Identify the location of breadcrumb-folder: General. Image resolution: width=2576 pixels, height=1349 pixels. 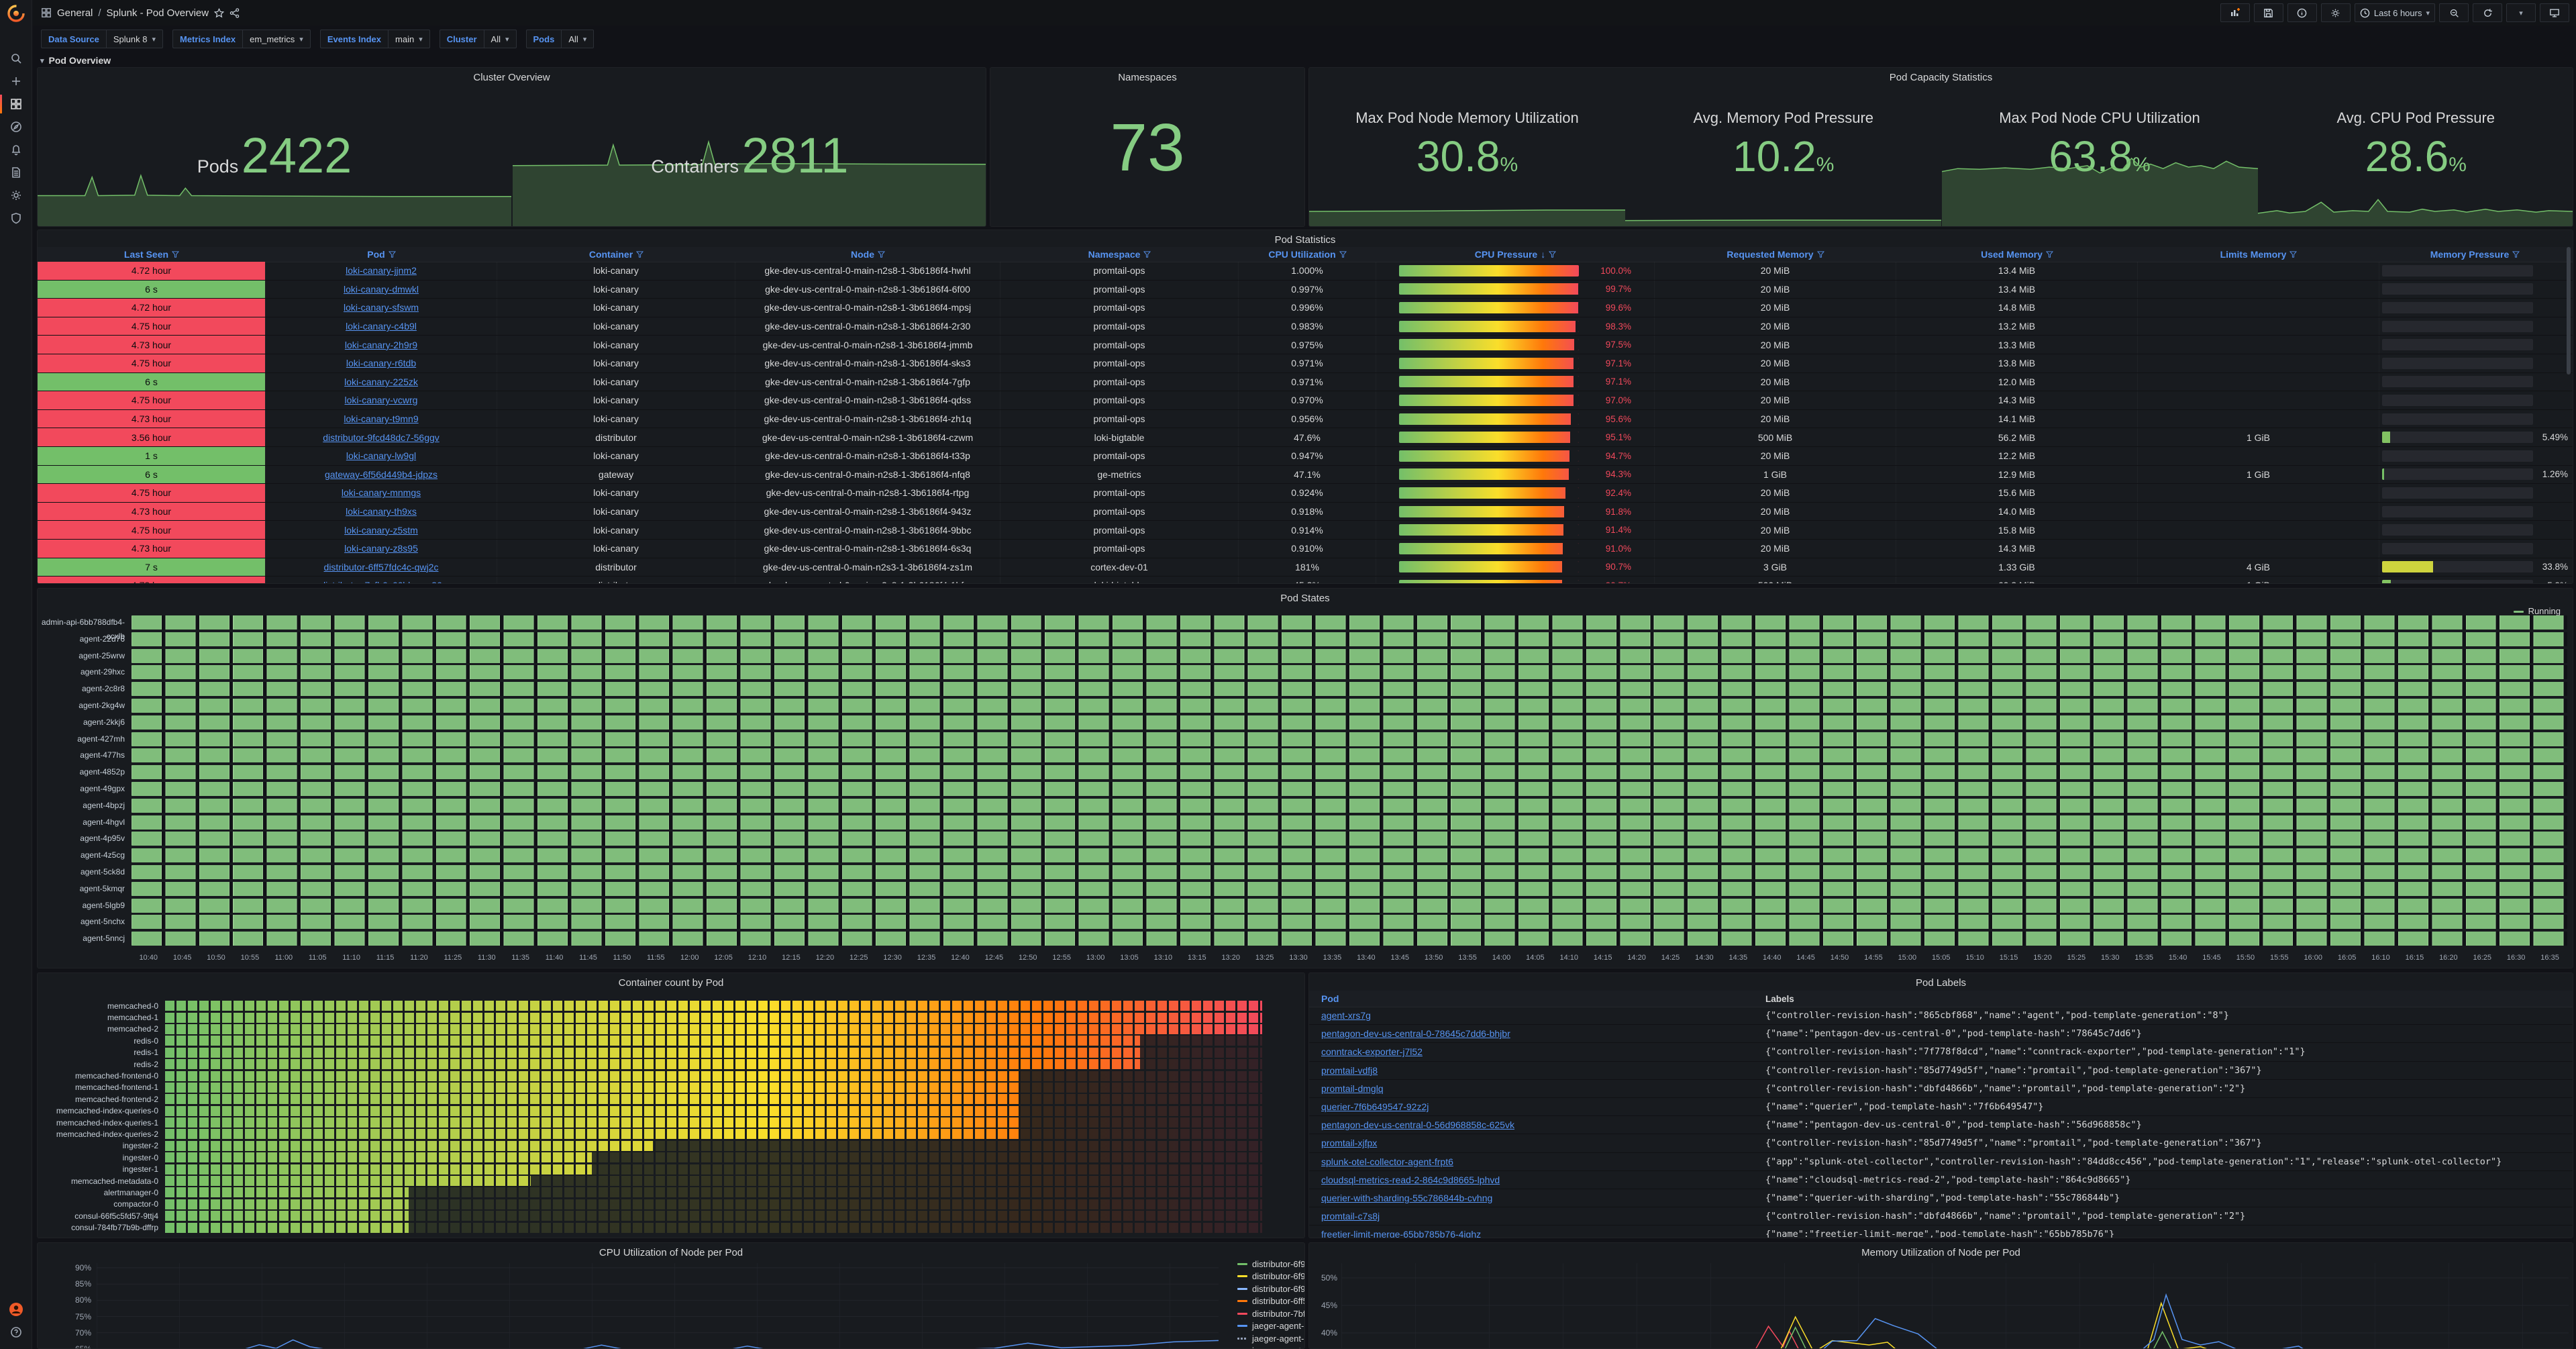
(75, 13).